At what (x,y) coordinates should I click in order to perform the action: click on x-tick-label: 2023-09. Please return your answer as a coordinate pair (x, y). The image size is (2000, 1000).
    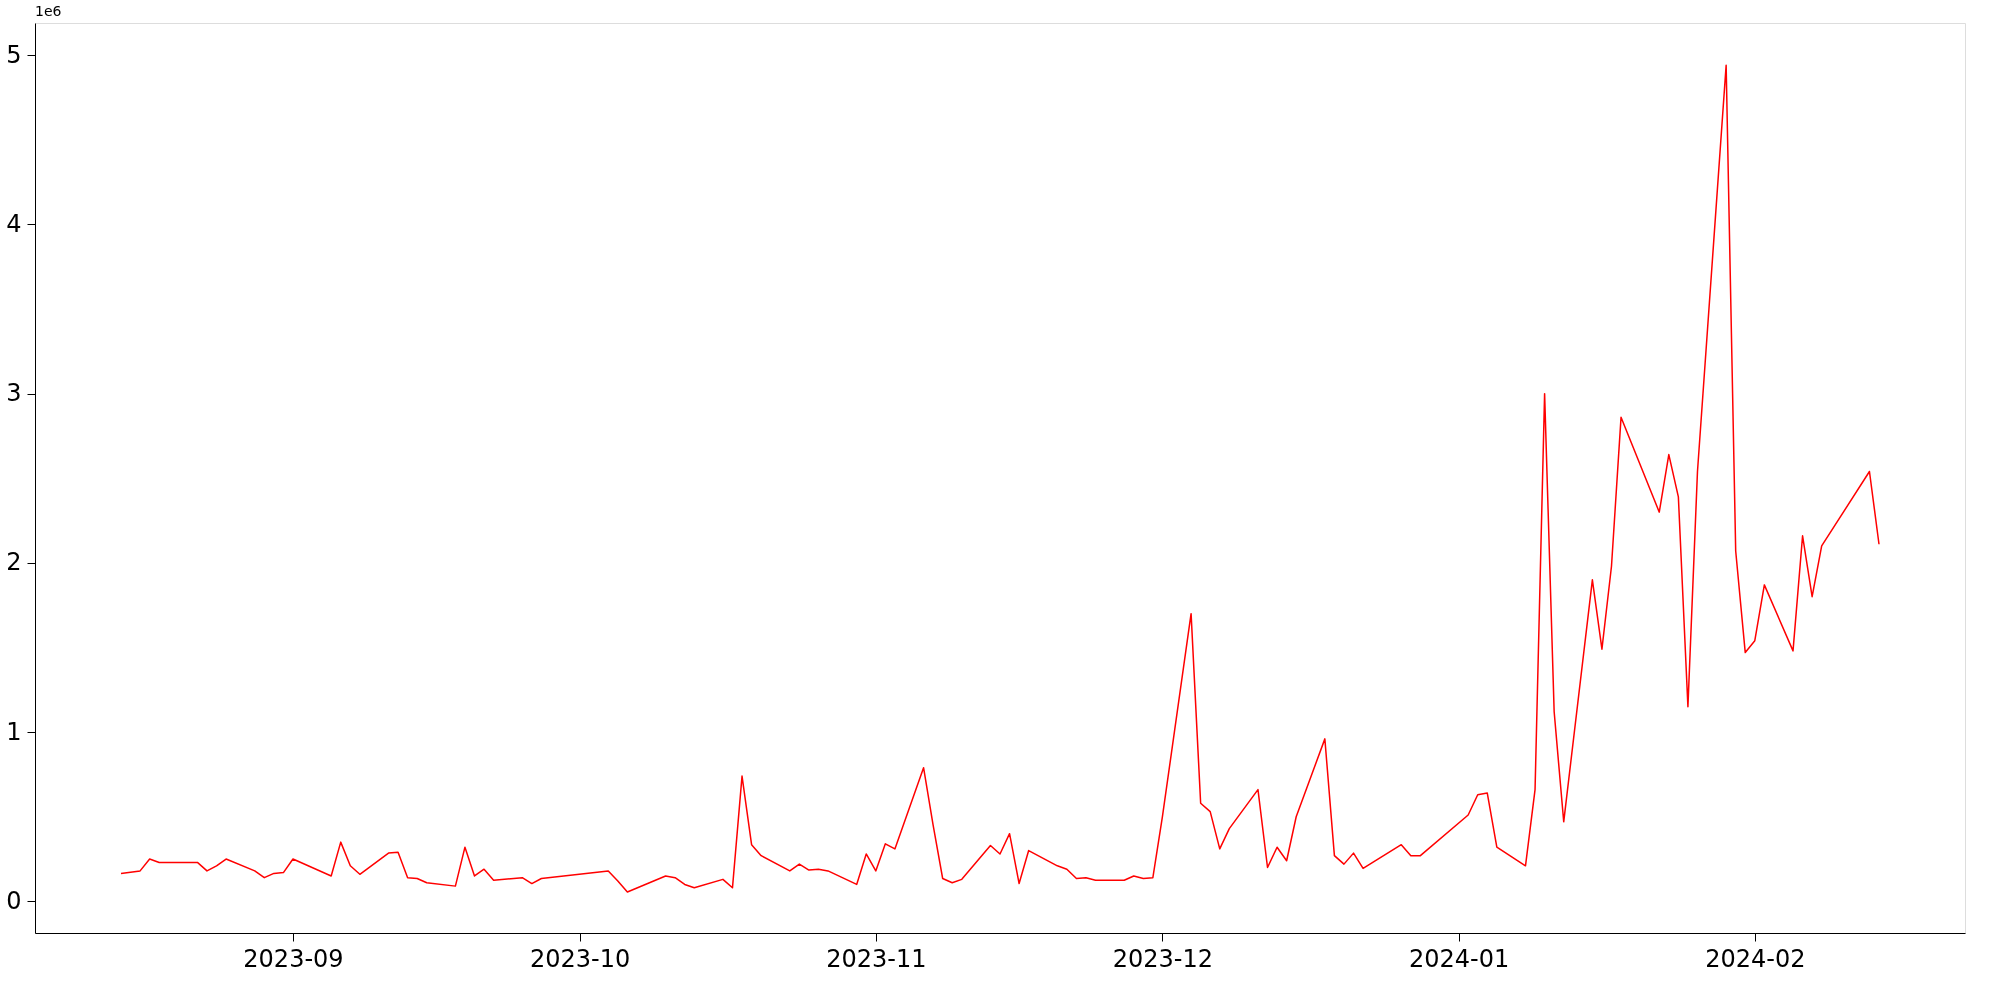
    Looking at the image, I should click on (293, 958).